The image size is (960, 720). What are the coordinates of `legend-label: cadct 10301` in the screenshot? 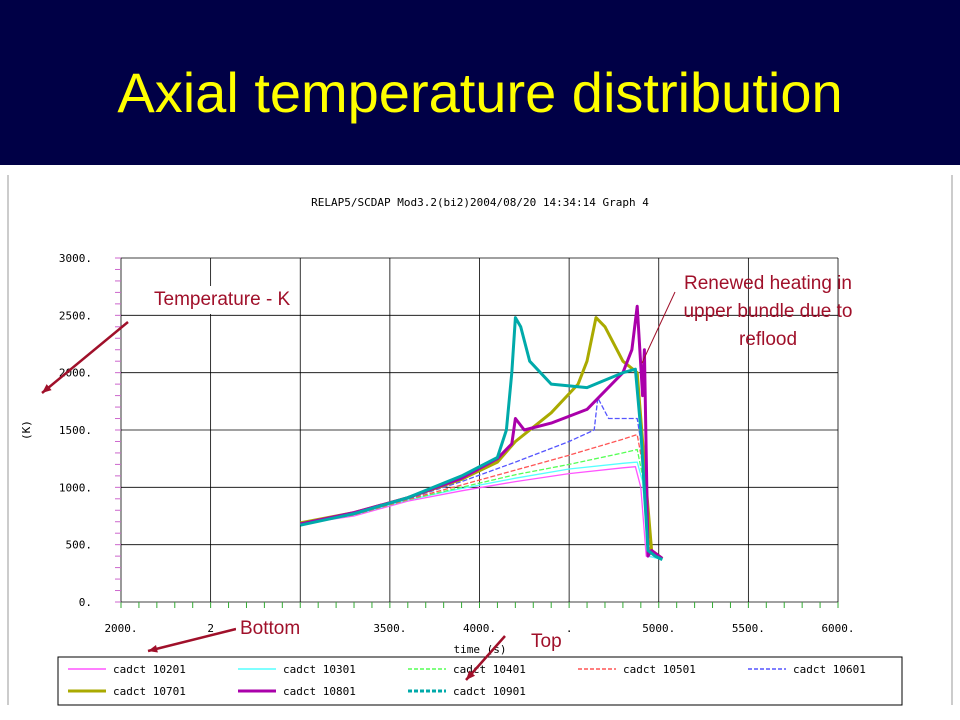 It's located at (319, 669).